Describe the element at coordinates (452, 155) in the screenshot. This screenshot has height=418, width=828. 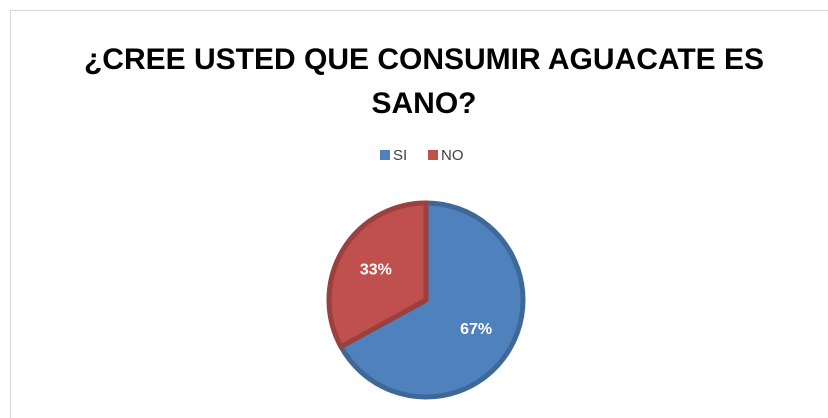
I see `legend-label: NO` at that location.